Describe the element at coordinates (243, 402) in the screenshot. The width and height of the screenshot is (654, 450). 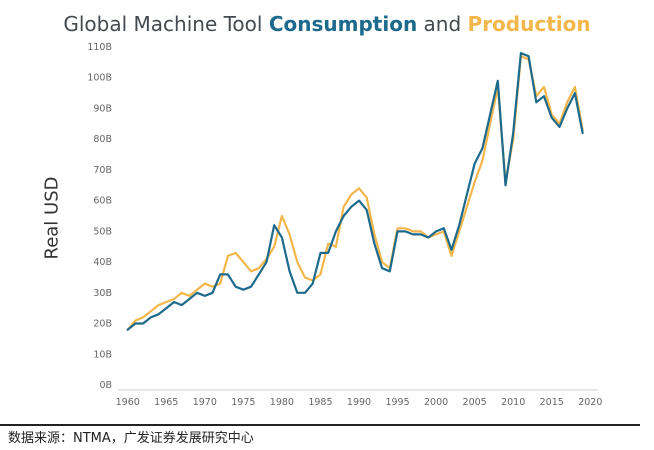
I see `x-tick-label: 1975` at that location.